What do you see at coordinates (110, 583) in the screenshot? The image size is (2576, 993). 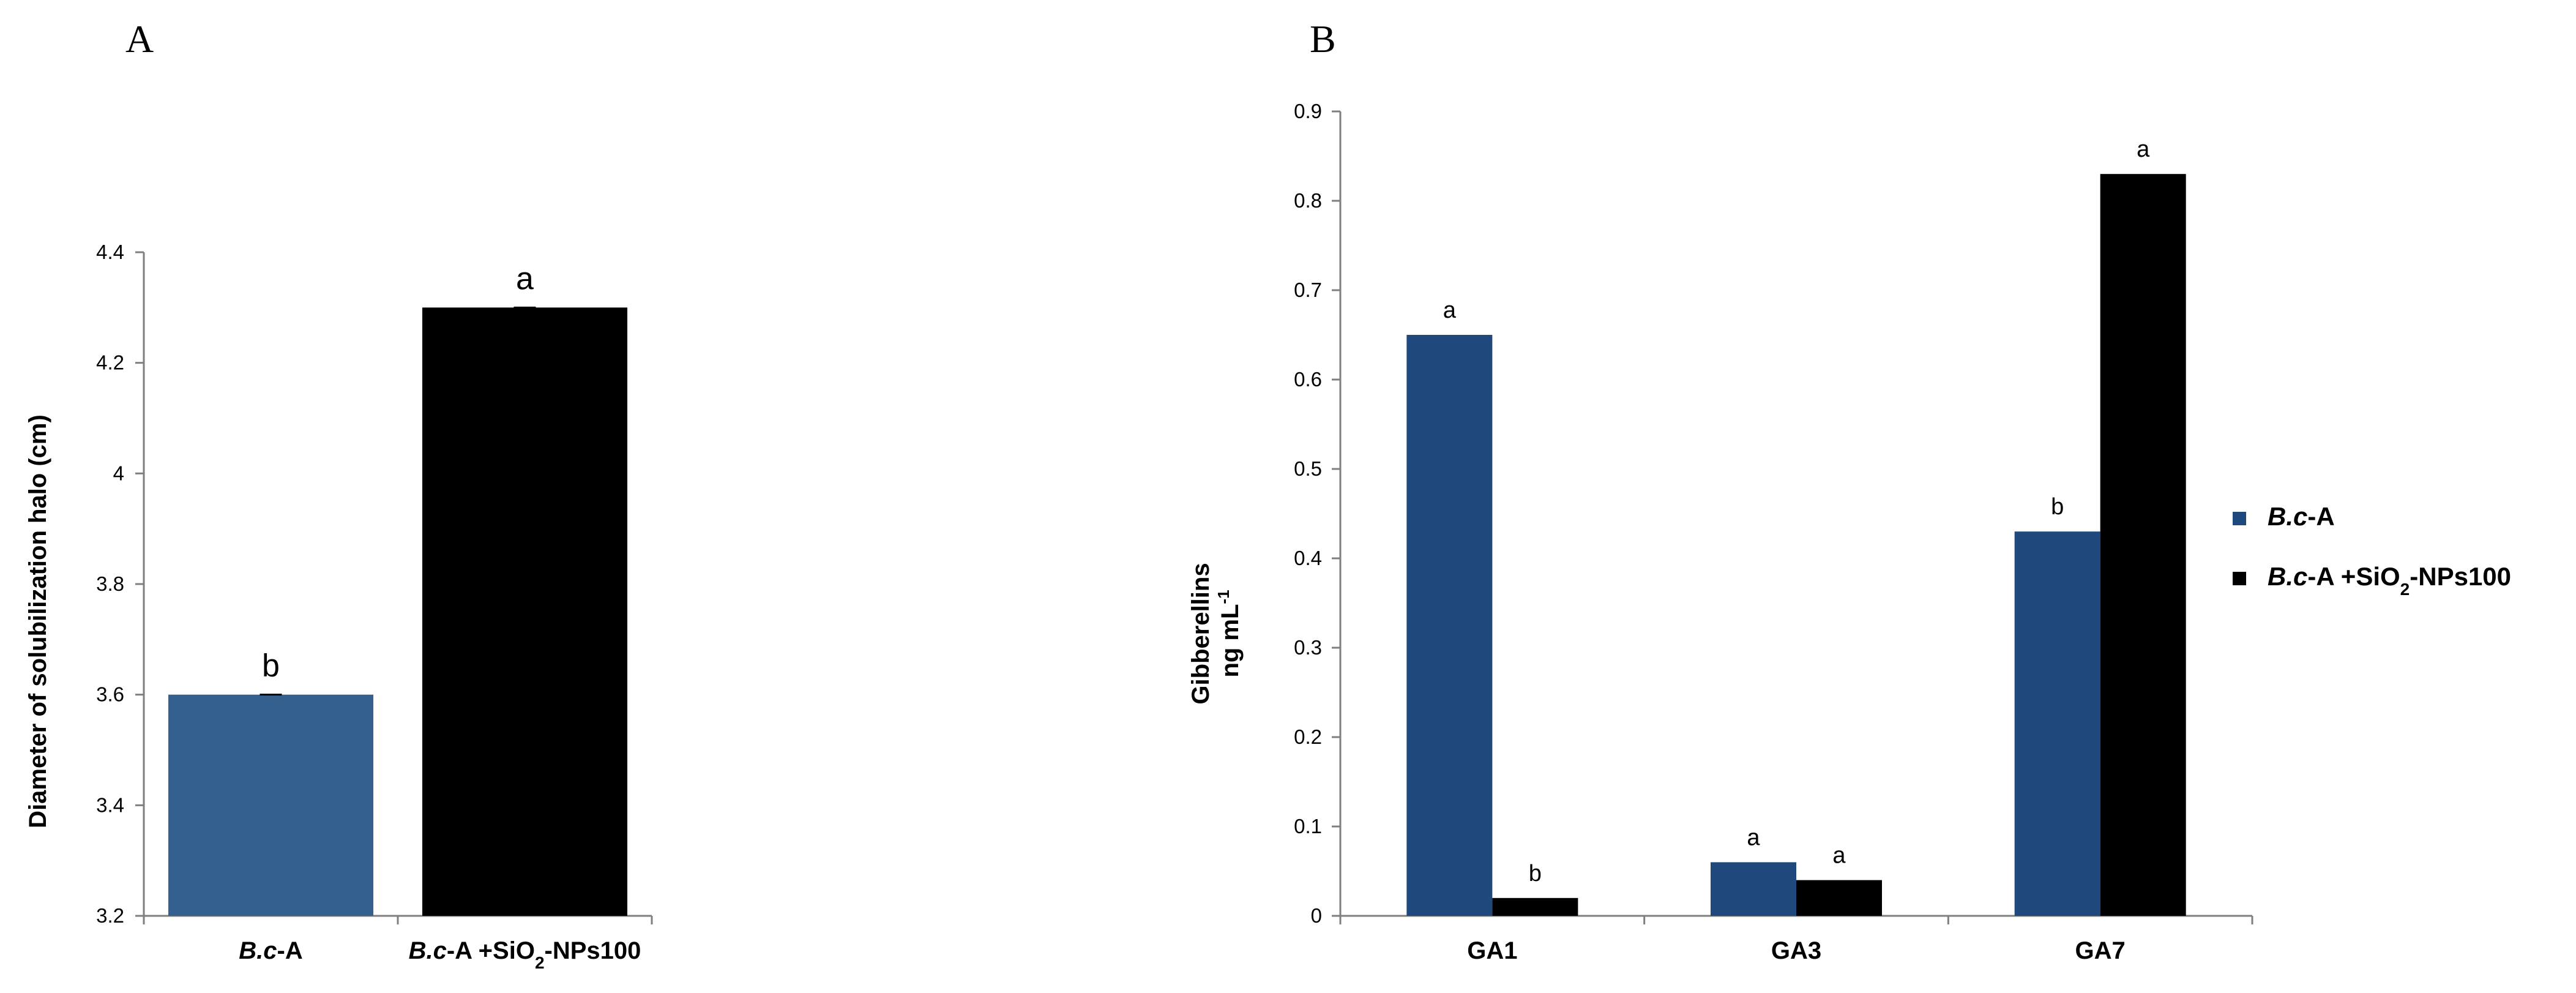 I see `panel-a-y-tick-label: 3.8` at bounding box center [110, 583].